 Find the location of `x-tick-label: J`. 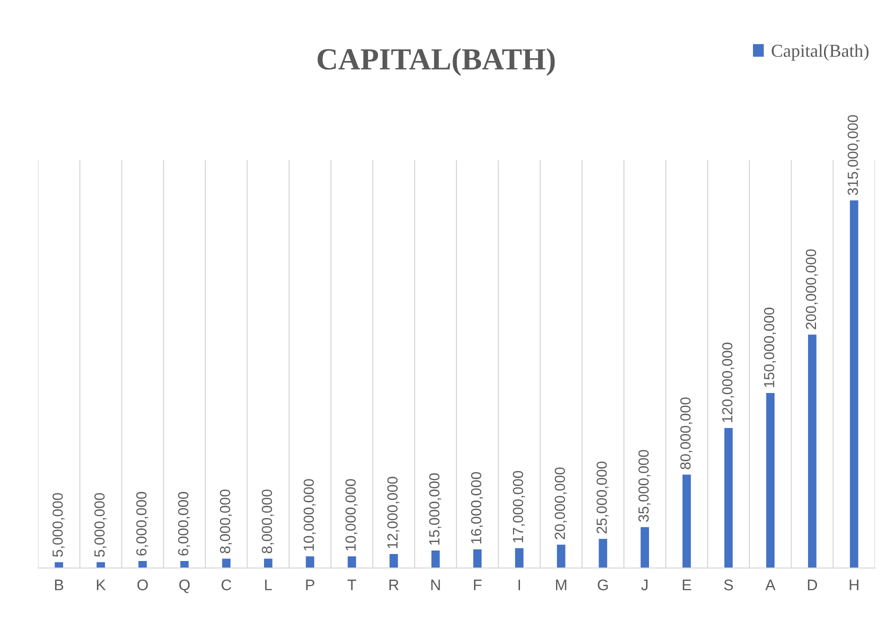

x-tick-label: J is located at coordinates (644, 585).